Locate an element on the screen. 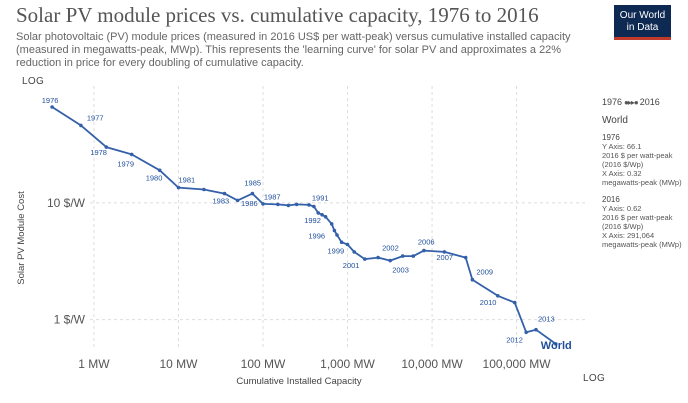  logo-line-1: Our World is located at coordinates (642, 15).